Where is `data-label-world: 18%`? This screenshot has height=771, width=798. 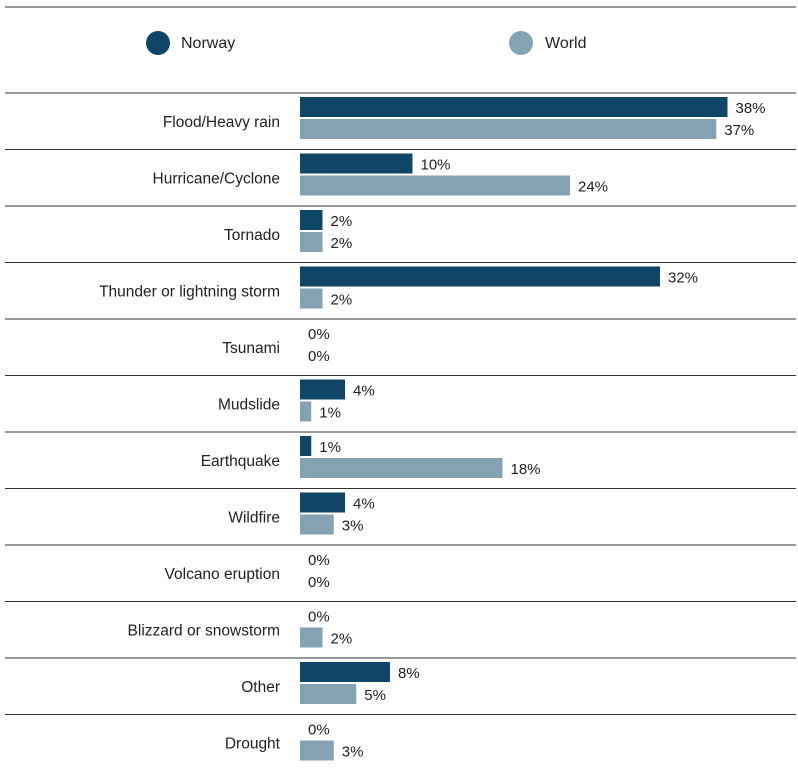
data-label-world: 18% is located at coordinates (526, 469).